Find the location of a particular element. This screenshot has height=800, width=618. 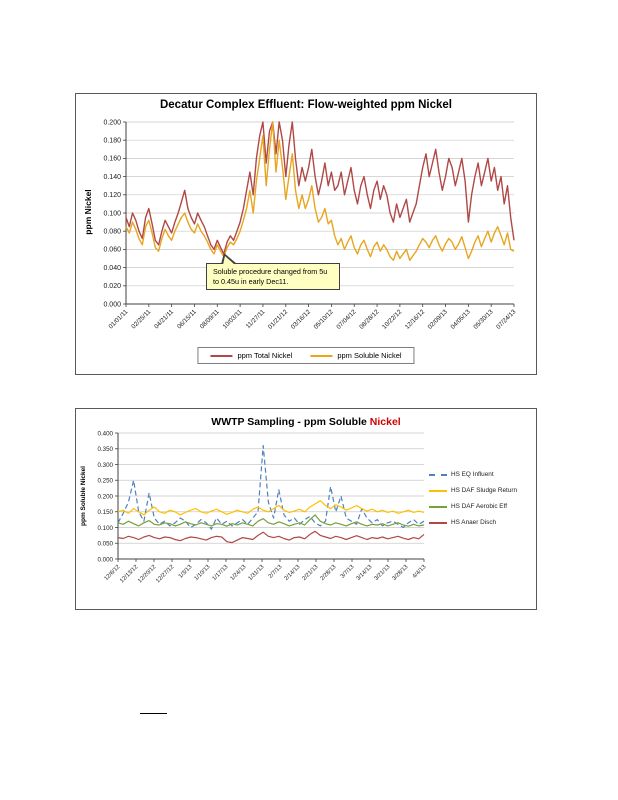

svg-text: 02/25/11 is located at coordinates (141, 319).